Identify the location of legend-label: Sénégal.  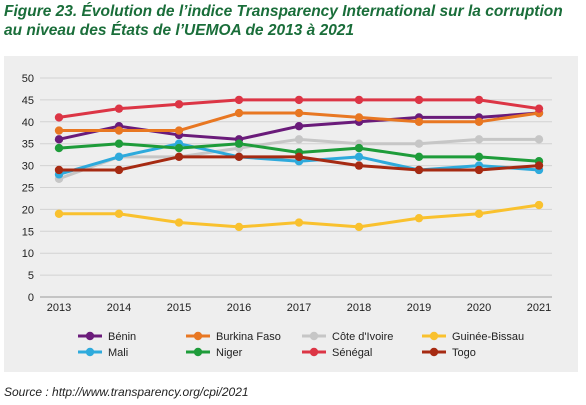
(352, 353).